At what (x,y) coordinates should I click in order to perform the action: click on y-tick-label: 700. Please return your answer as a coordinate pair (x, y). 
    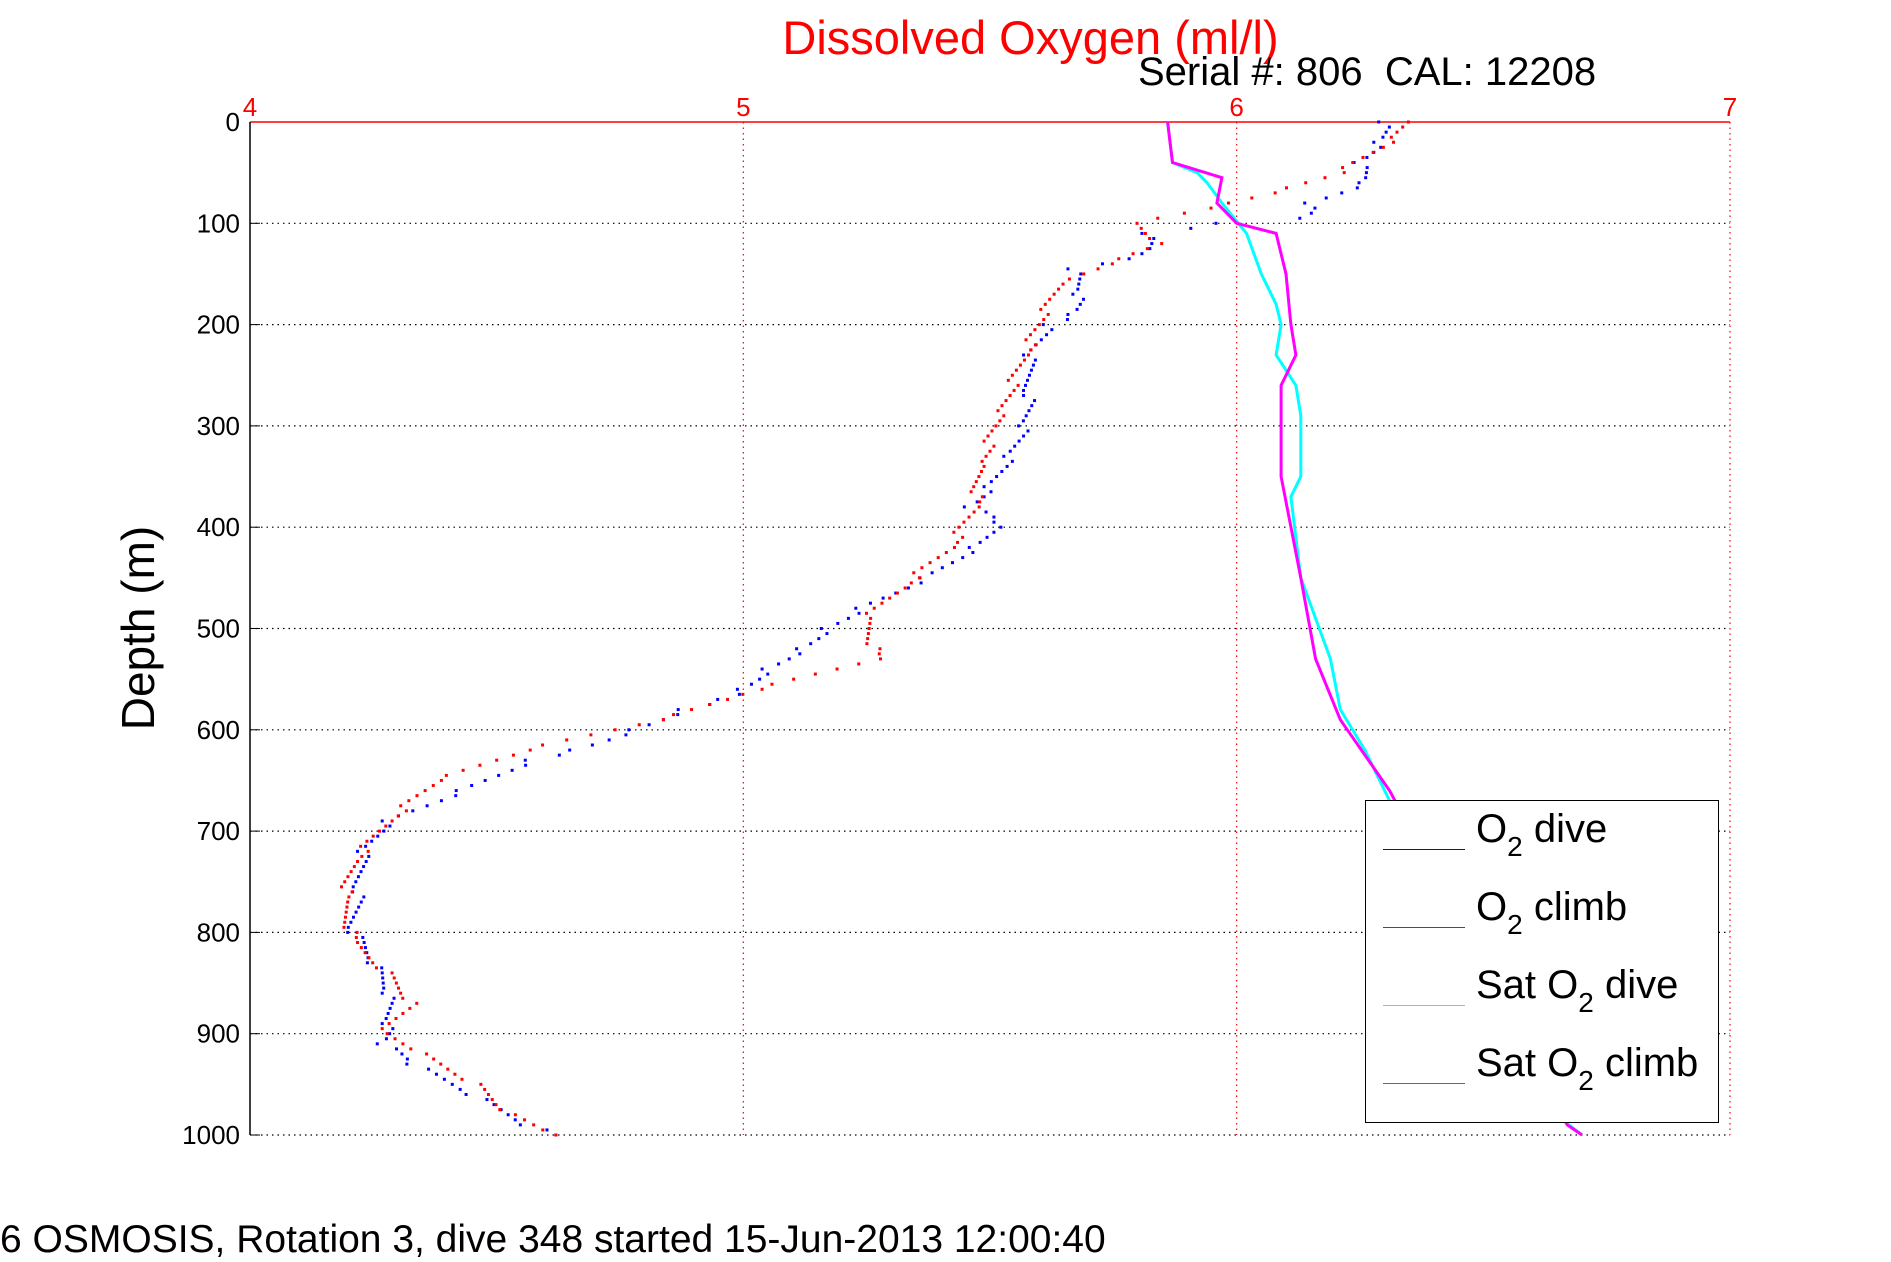
    Looking at the image, I should click on (218, 831).